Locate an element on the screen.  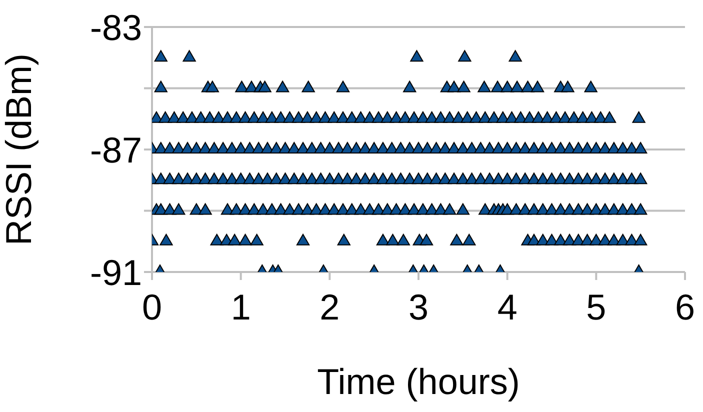
x-tick-label: 1 is located at coordinates (240, 307).